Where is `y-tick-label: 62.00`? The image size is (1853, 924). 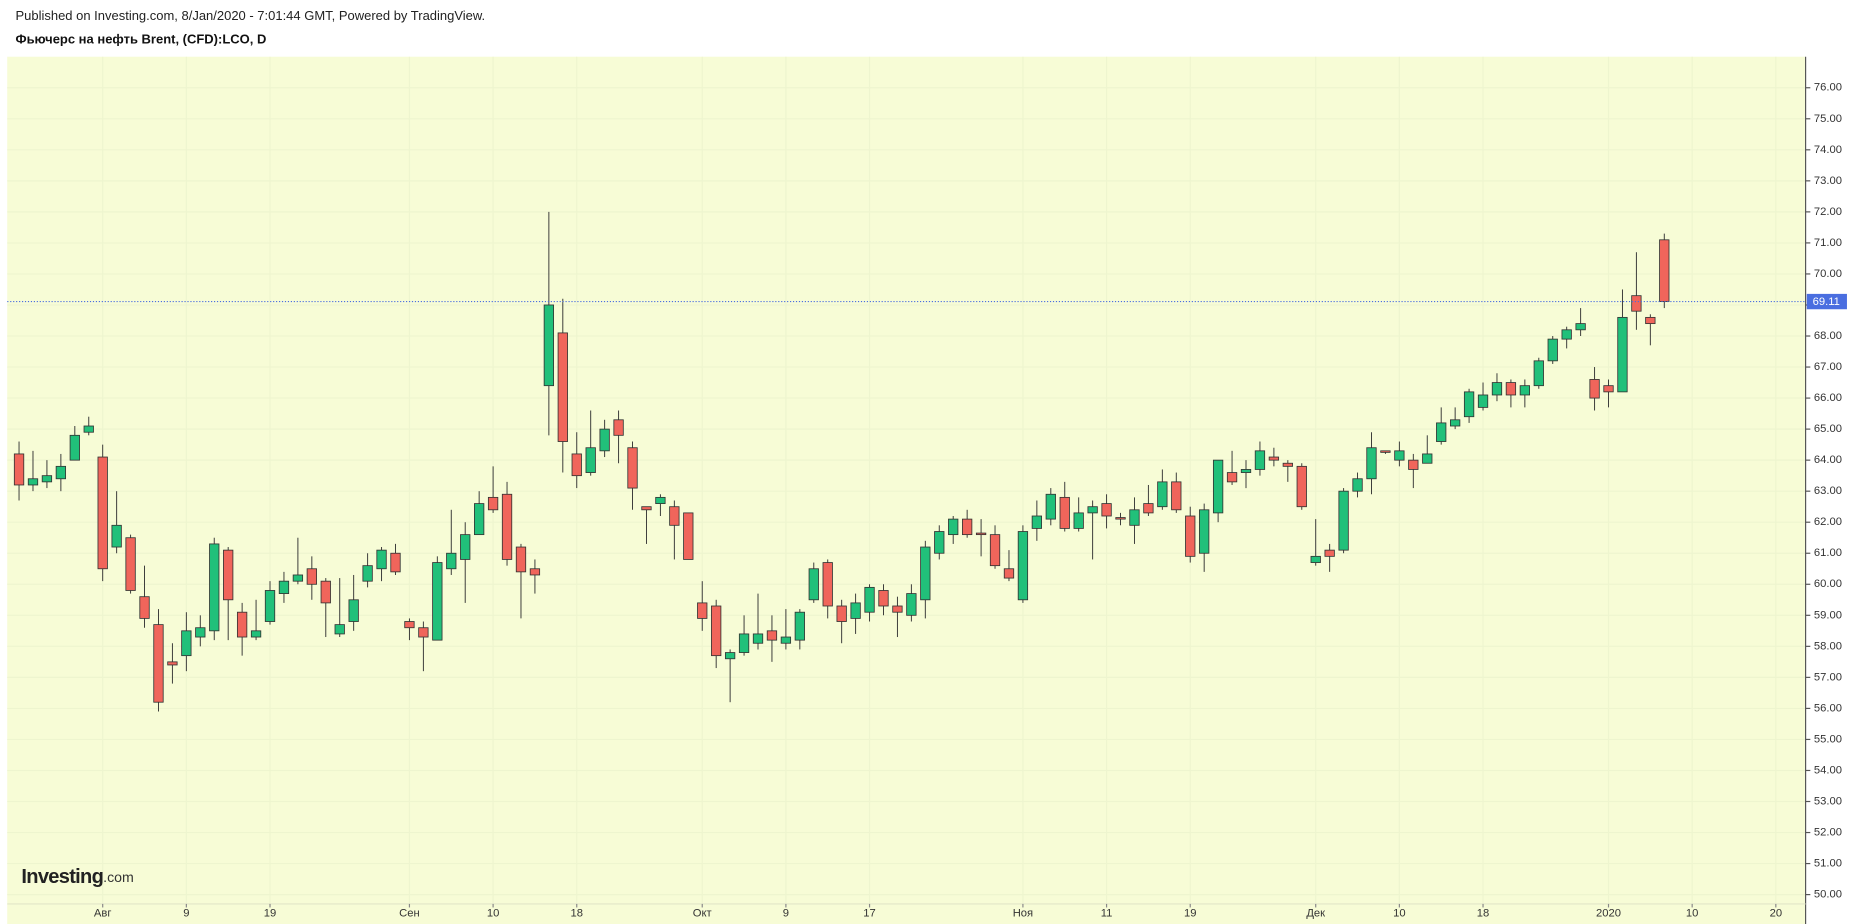
y-tick-label: 62.00 is located at coordinates (1828, 522).